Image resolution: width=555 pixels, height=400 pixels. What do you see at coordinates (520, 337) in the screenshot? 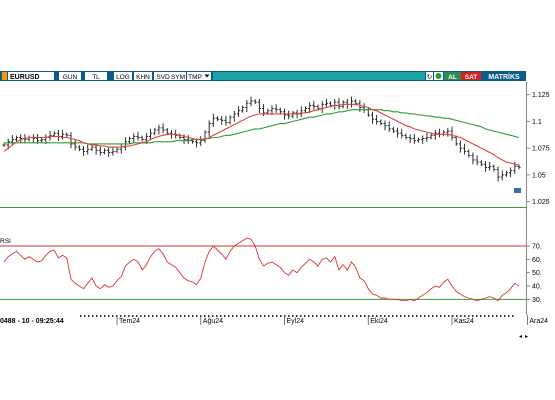
I see `chevron-left-icon: ◂` at bounding box center [520, 337].